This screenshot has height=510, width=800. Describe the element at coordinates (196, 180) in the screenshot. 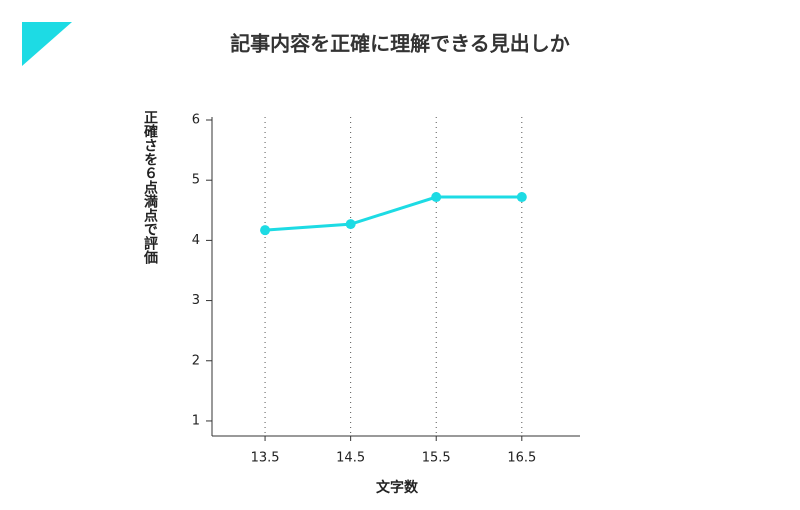

I see `y-tick-label: 5` at that location.